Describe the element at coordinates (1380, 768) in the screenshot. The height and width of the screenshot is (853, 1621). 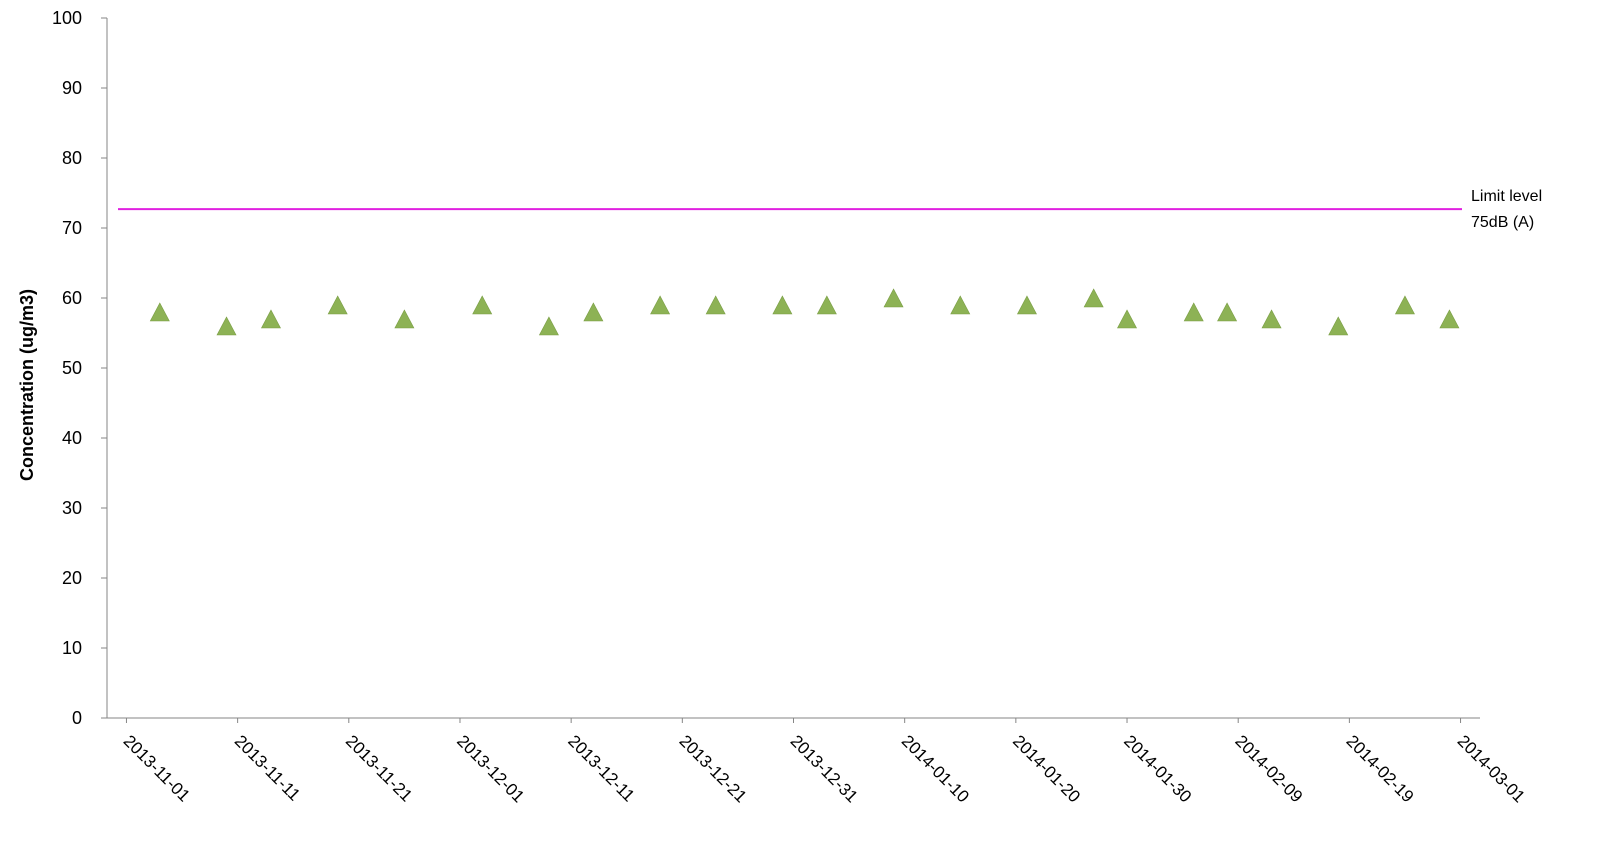
I see `x-tick-label: 2014-02-19` at that location.